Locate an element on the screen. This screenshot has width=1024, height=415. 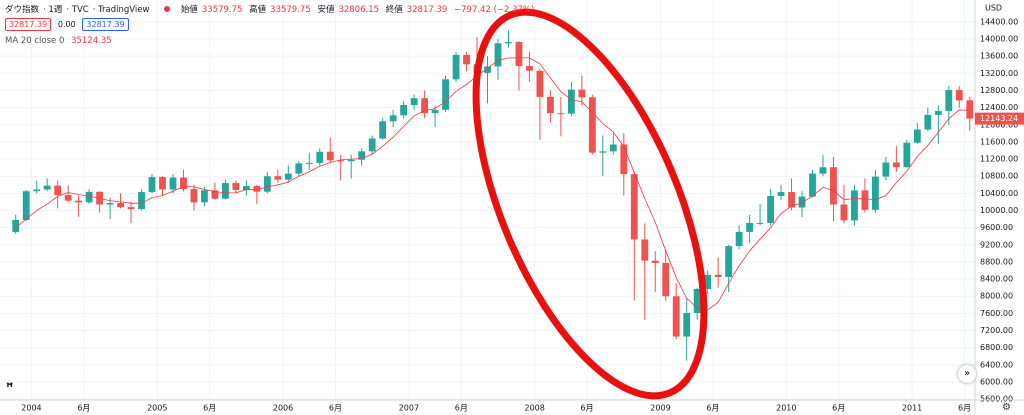
x-tick-label: 2006 is located at coordinates (283, 408).